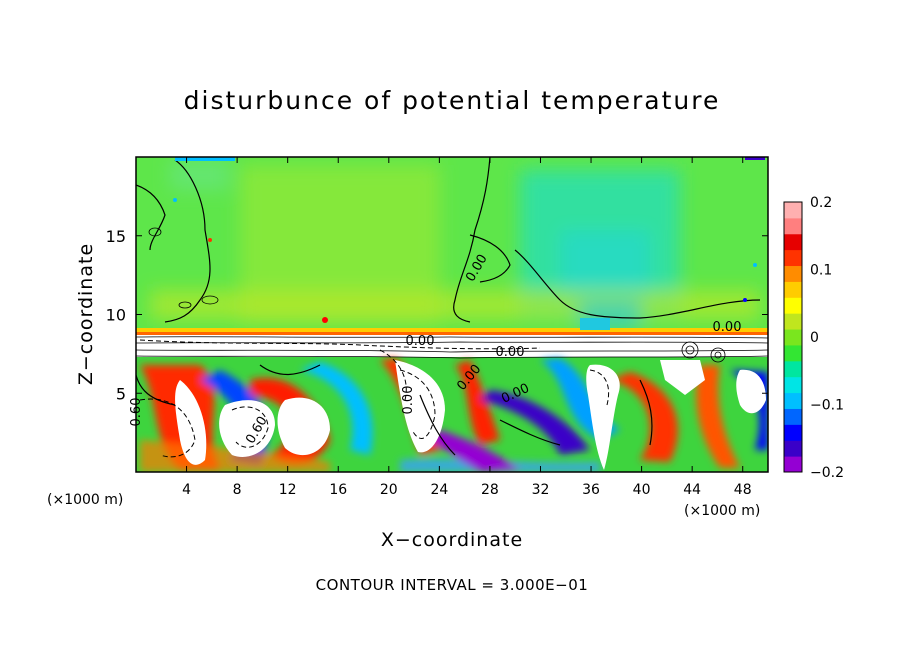 This screenshot has width=904, height=654. Describe the element at coordinates (452, 346) in the screenshot. I see `white-band` at that location.